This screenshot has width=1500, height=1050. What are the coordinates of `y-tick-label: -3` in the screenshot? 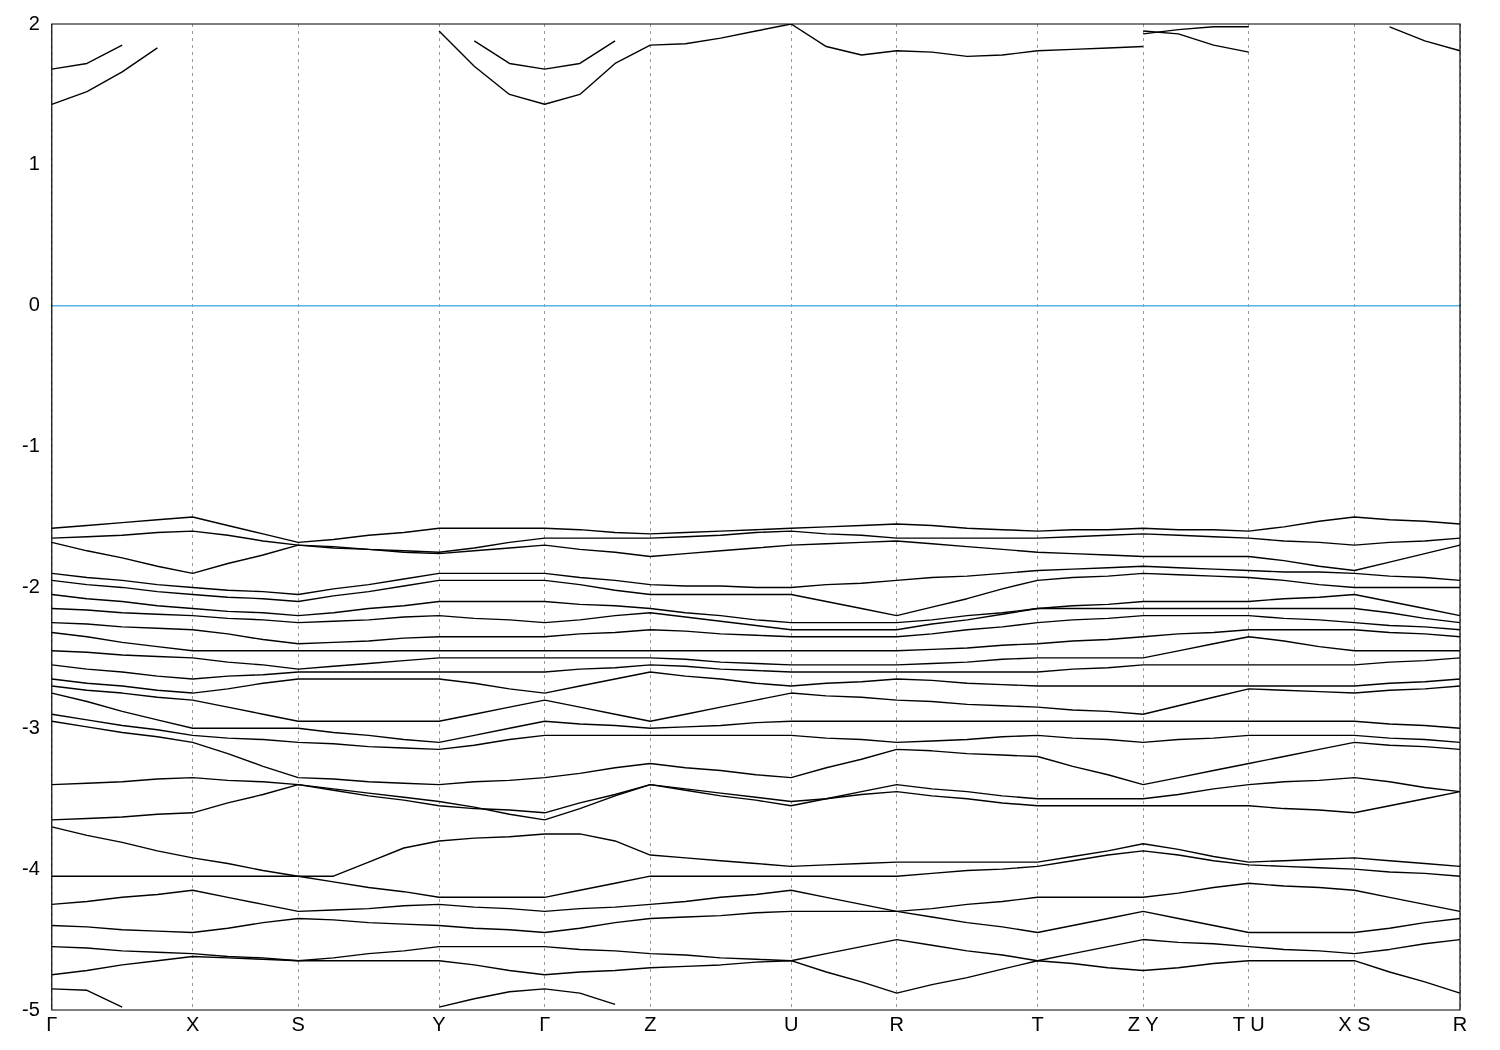 It's located at (30, 726).